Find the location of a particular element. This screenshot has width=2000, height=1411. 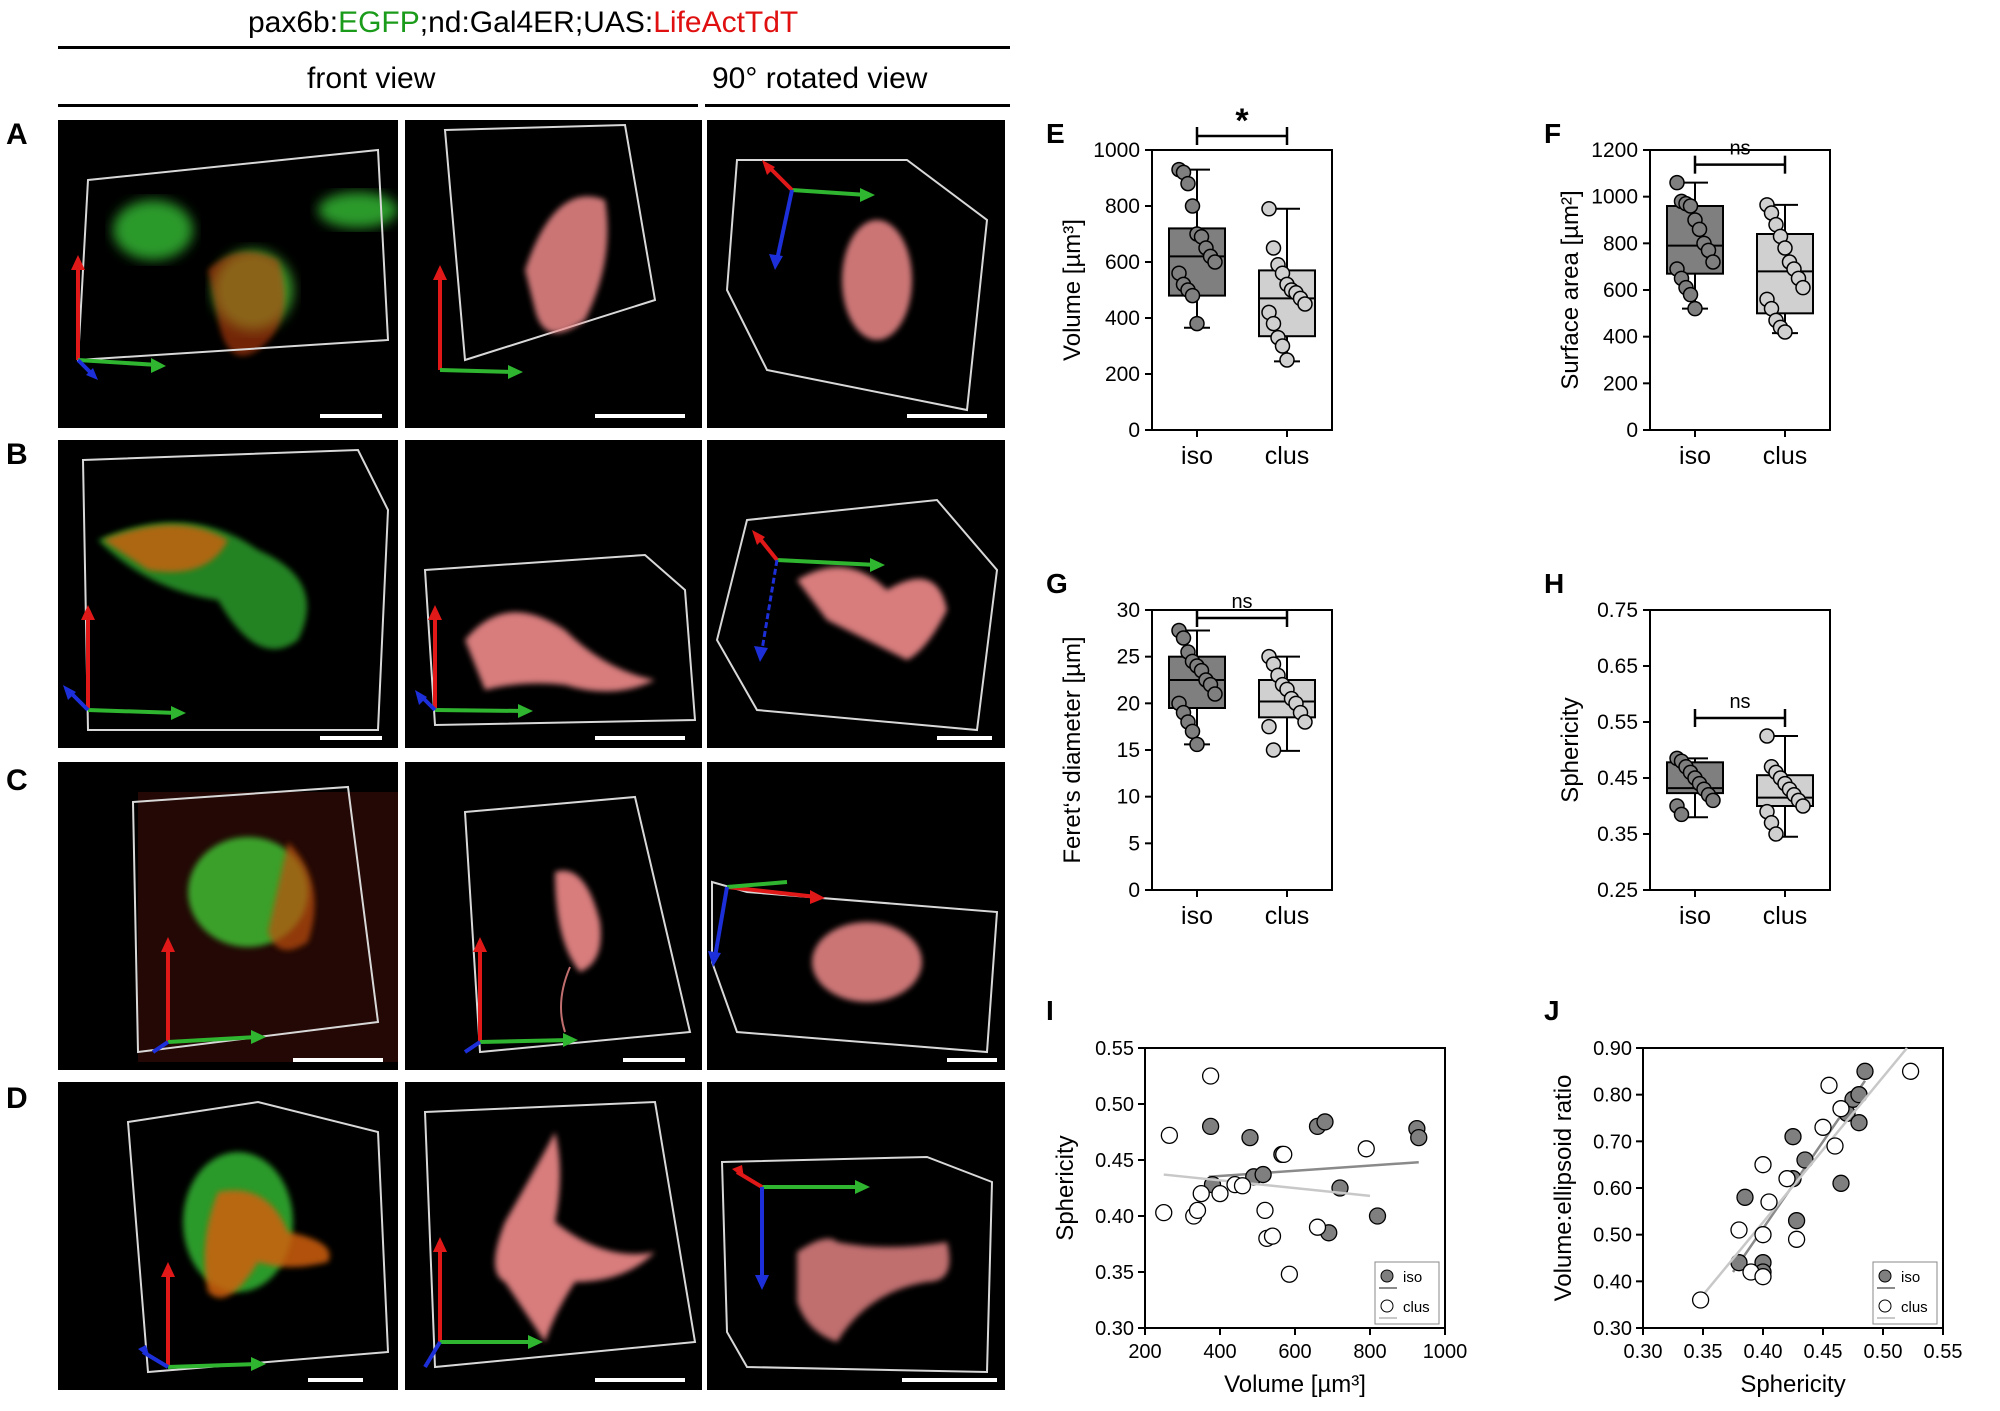

y-axis-label: Volume:ellipsoid ratio is located at coordinates (1563, 1188).